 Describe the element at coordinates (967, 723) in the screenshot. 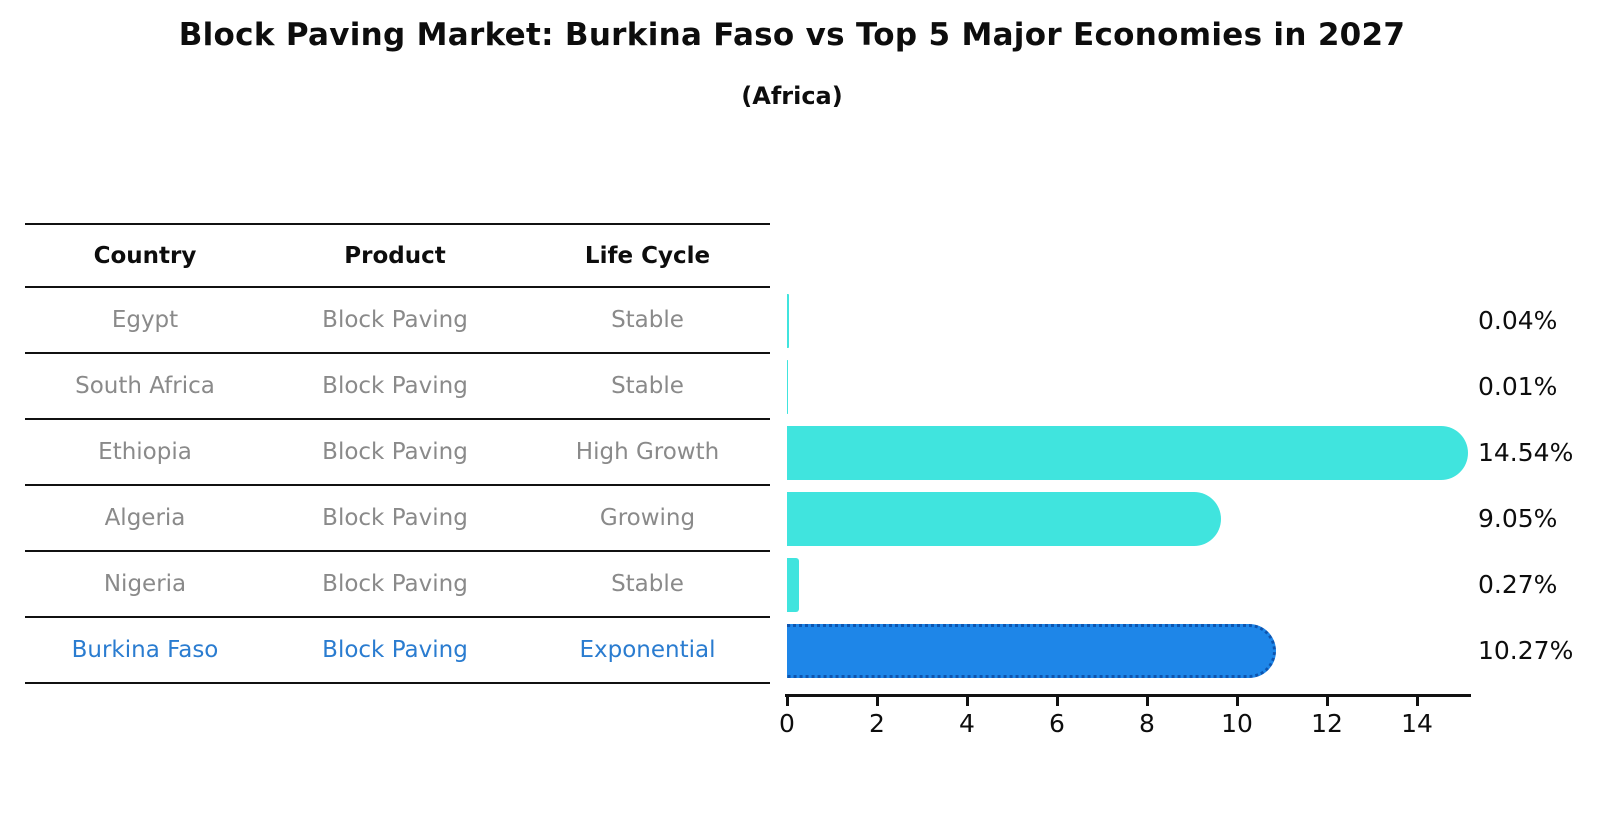

I see `x-tick-label-4: 4` at that location.